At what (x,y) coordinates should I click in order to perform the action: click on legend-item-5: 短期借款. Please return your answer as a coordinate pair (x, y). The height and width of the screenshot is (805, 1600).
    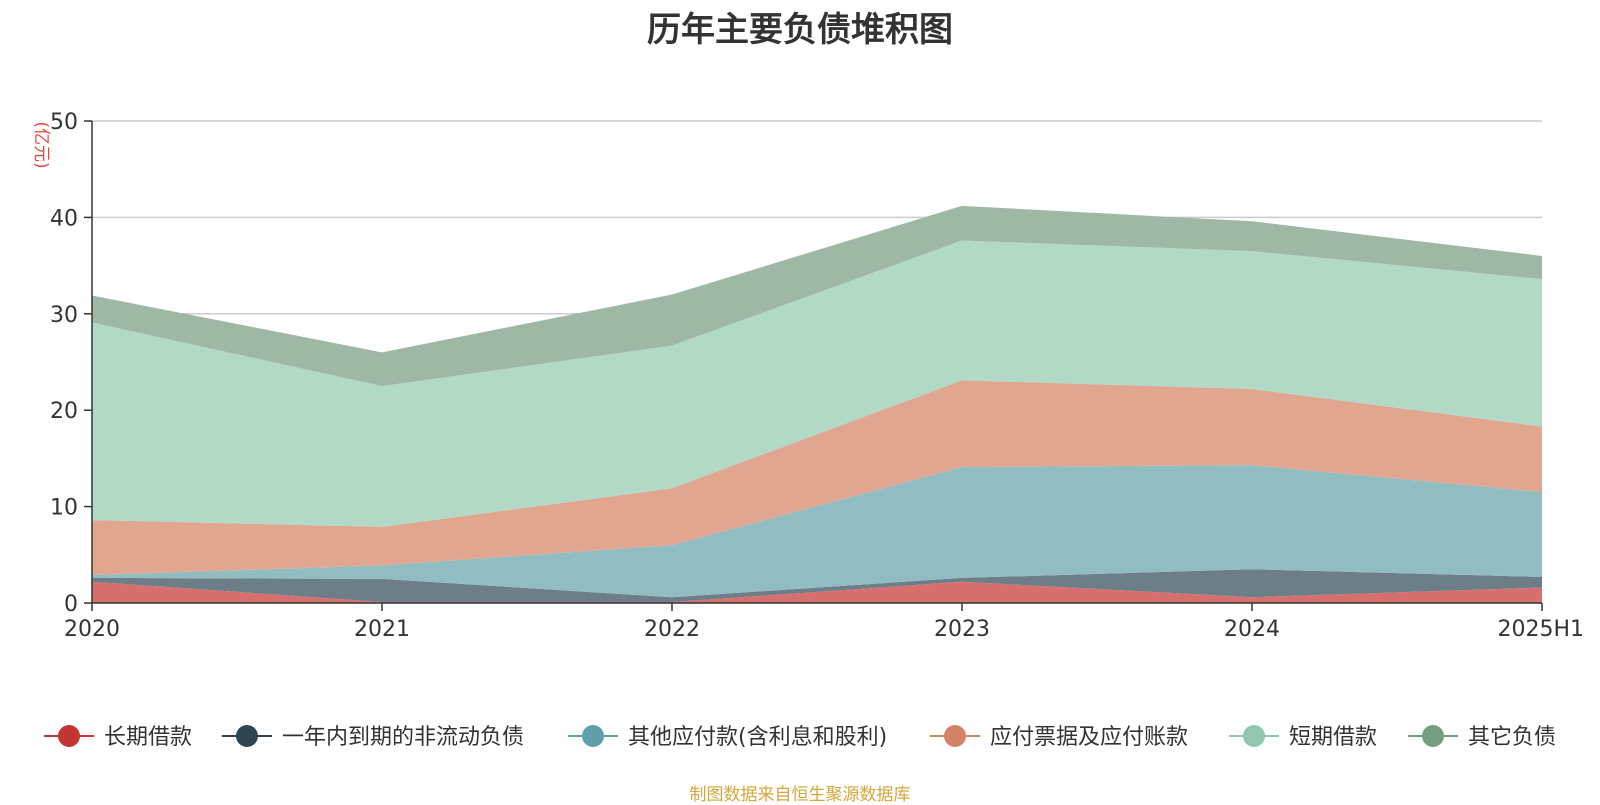
    Looking at the image, I should click on (1303, 737).